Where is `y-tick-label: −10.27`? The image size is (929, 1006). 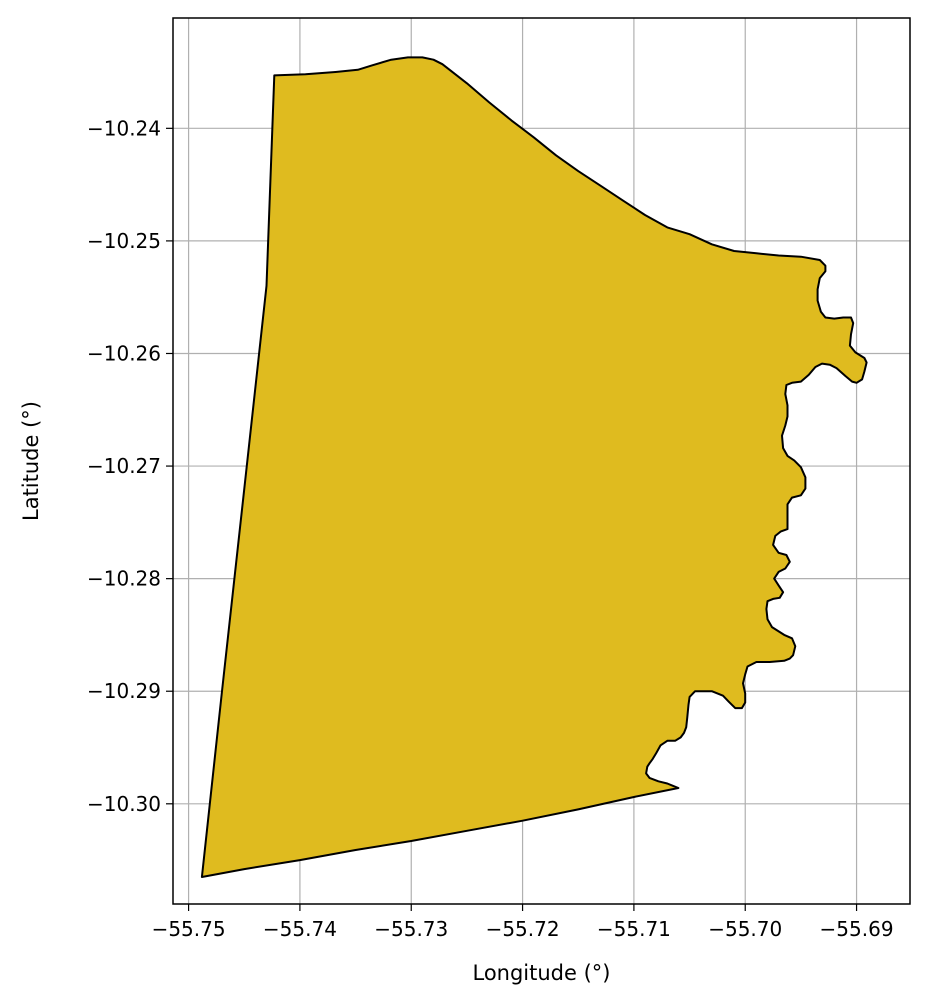
y-tick-label: −10.27 is located at coordinates (124, 466).